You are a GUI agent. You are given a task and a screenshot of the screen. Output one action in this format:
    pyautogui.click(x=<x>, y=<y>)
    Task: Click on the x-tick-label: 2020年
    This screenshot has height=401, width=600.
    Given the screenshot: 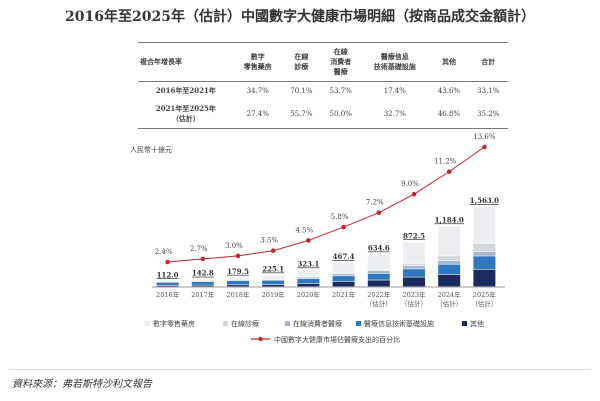 What is the action you would take?
    pyautogui.click(x=309, y=294)
    